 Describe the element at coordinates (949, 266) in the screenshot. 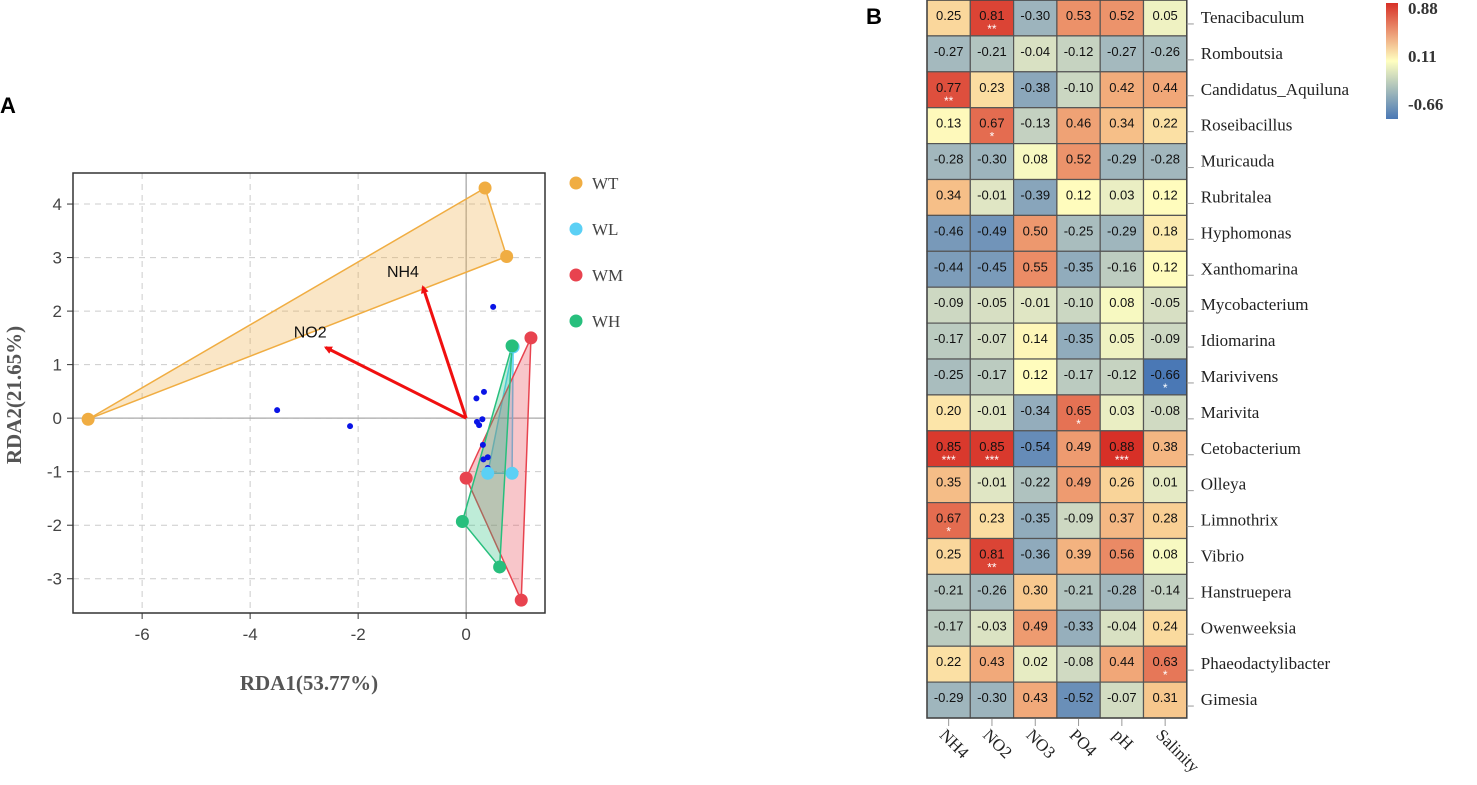

I see `cell-value: -0.44` at that location.